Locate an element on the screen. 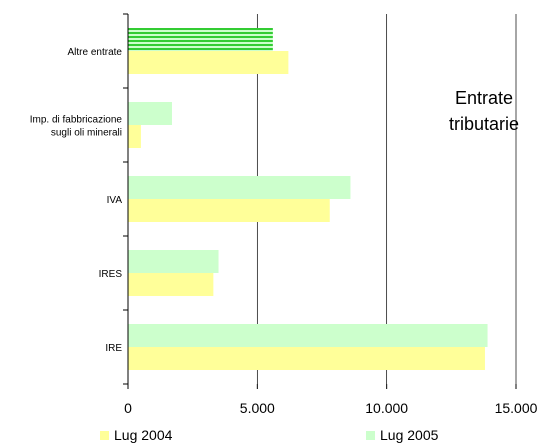 This screenshot has width=543, height=443. annotation-line-2: tributarie is located at coordinates (484, 124).